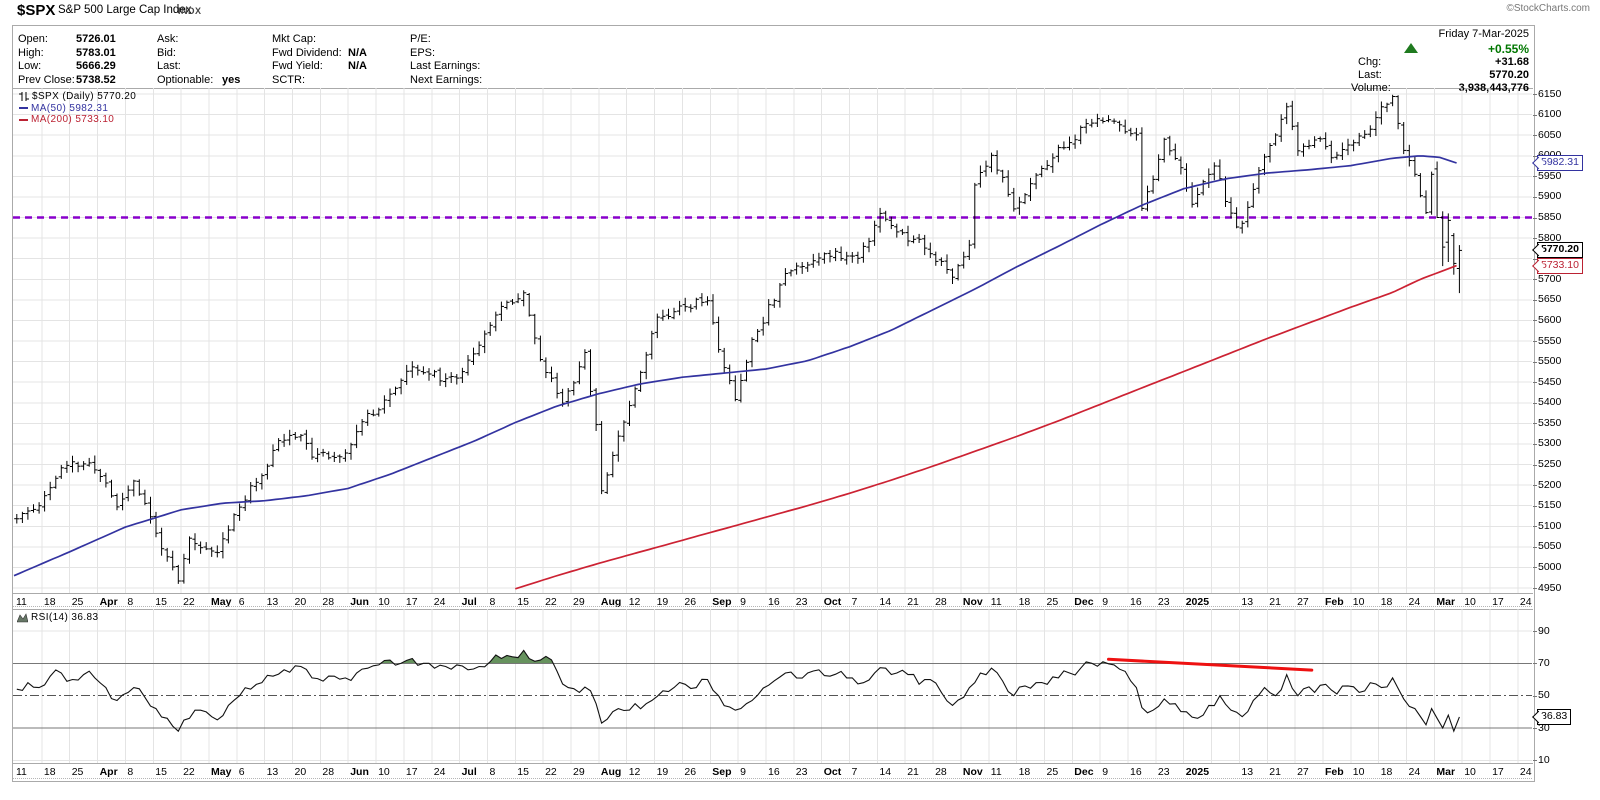 Image resolution: width=1600 pixels, height=800 pixels. Describe the element at coordinates (1483, 34) in the screenshot. I see `quote-date: Friday 7-Mar-2025` at that location.